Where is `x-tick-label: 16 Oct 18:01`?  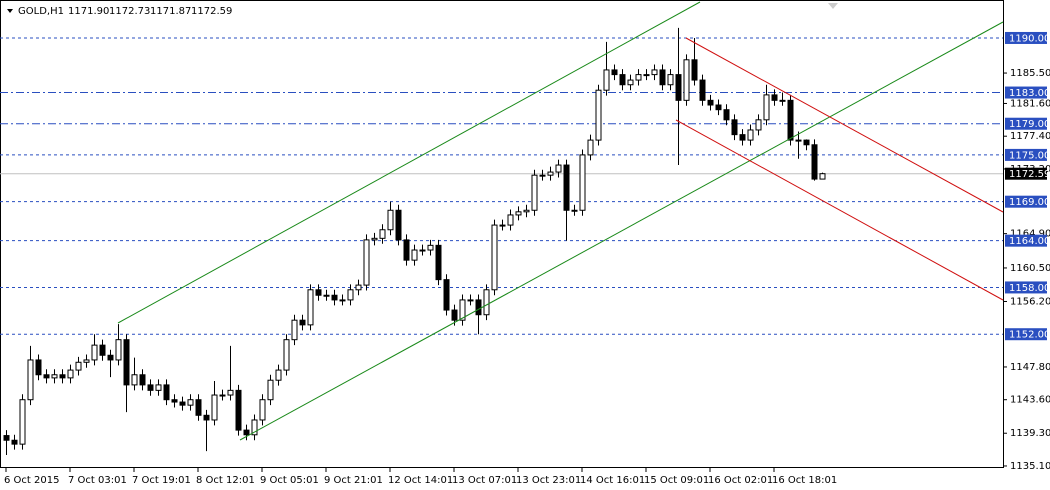 x-tick-label: 16 Oct 18:01 is located at coordinates (804, 480).